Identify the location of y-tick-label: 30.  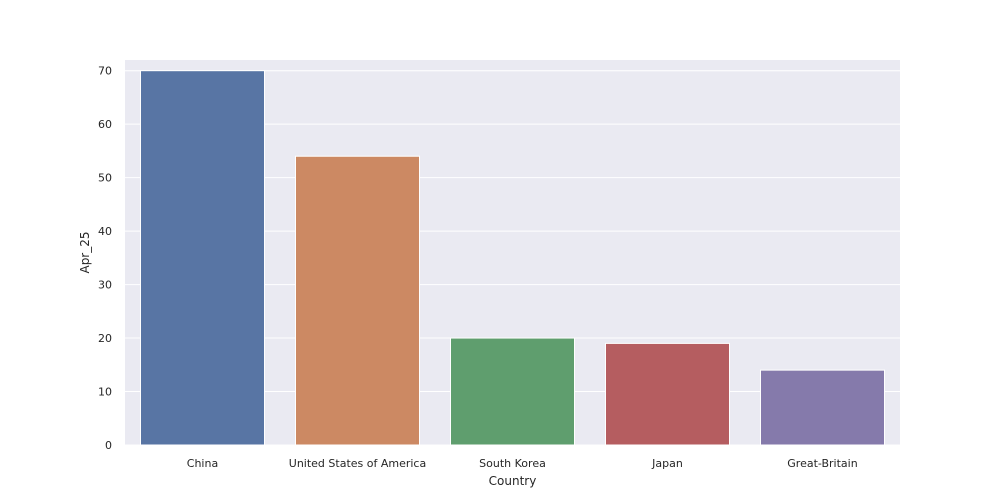
(105, 285).